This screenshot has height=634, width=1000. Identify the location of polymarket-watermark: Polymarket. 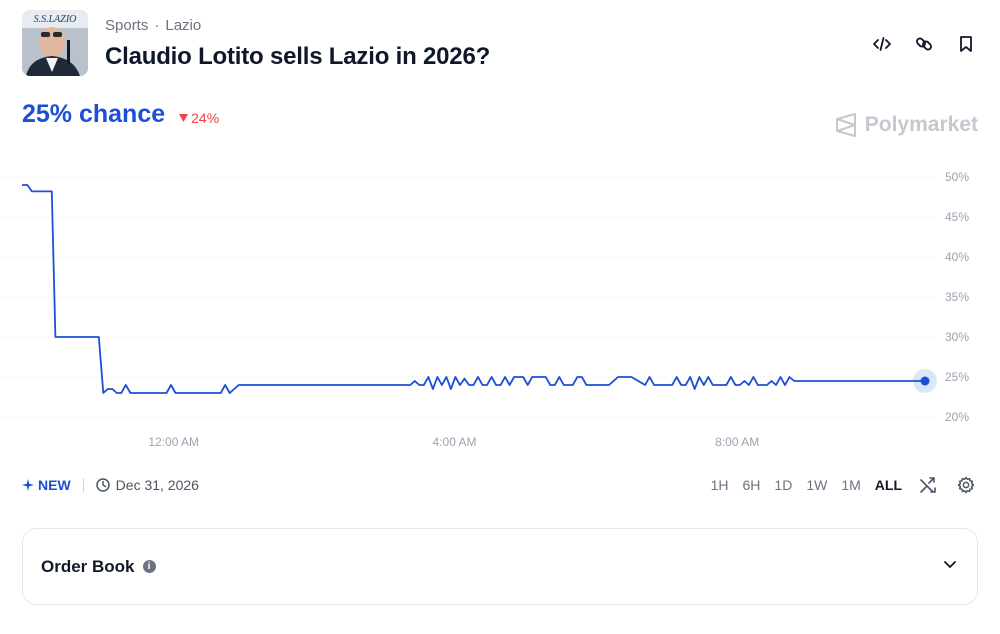
(906, 125).